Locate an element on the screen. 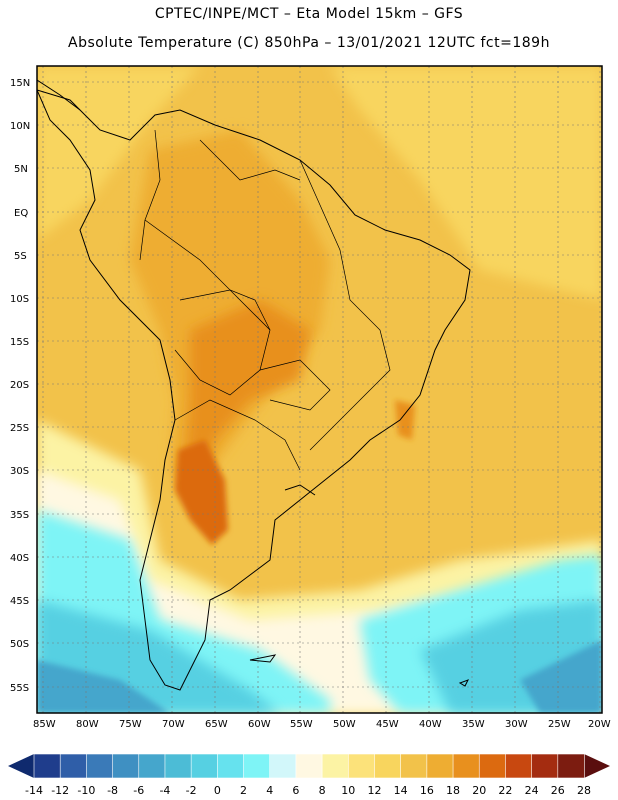 The width and height of the screenshot is (618, 800). border-argentina-north is located at coordinates (237, 435).